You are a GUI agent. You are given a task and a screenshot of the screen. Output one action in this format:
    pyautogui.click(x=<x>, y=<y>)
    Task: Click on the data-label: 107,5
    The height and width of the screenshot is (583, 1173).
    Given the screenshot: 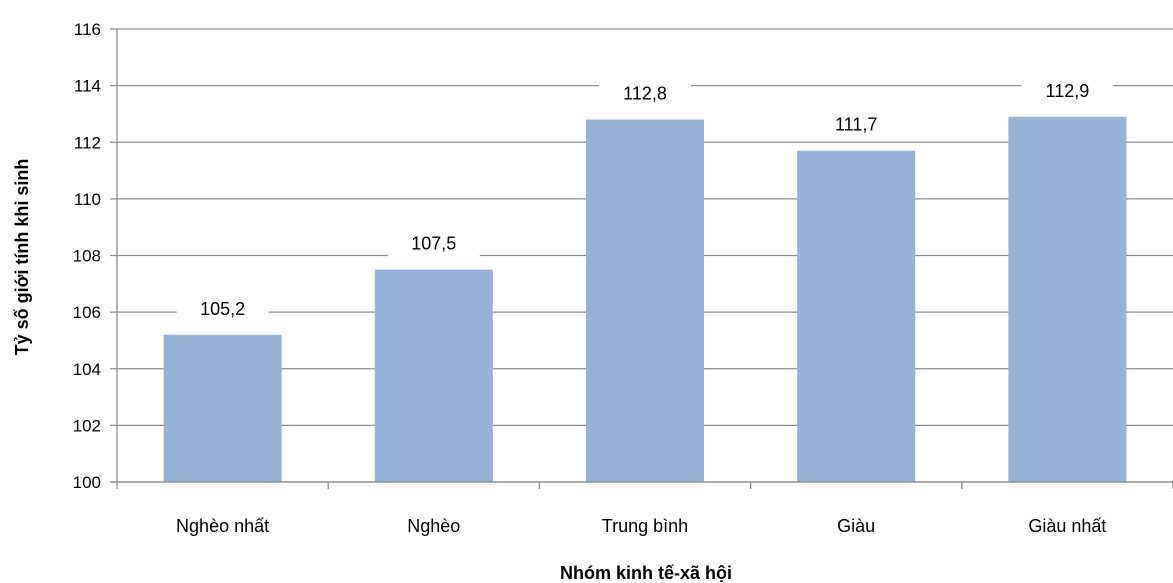 What is the action you would take?
    pyautogui.click(x=433, y=244)
    